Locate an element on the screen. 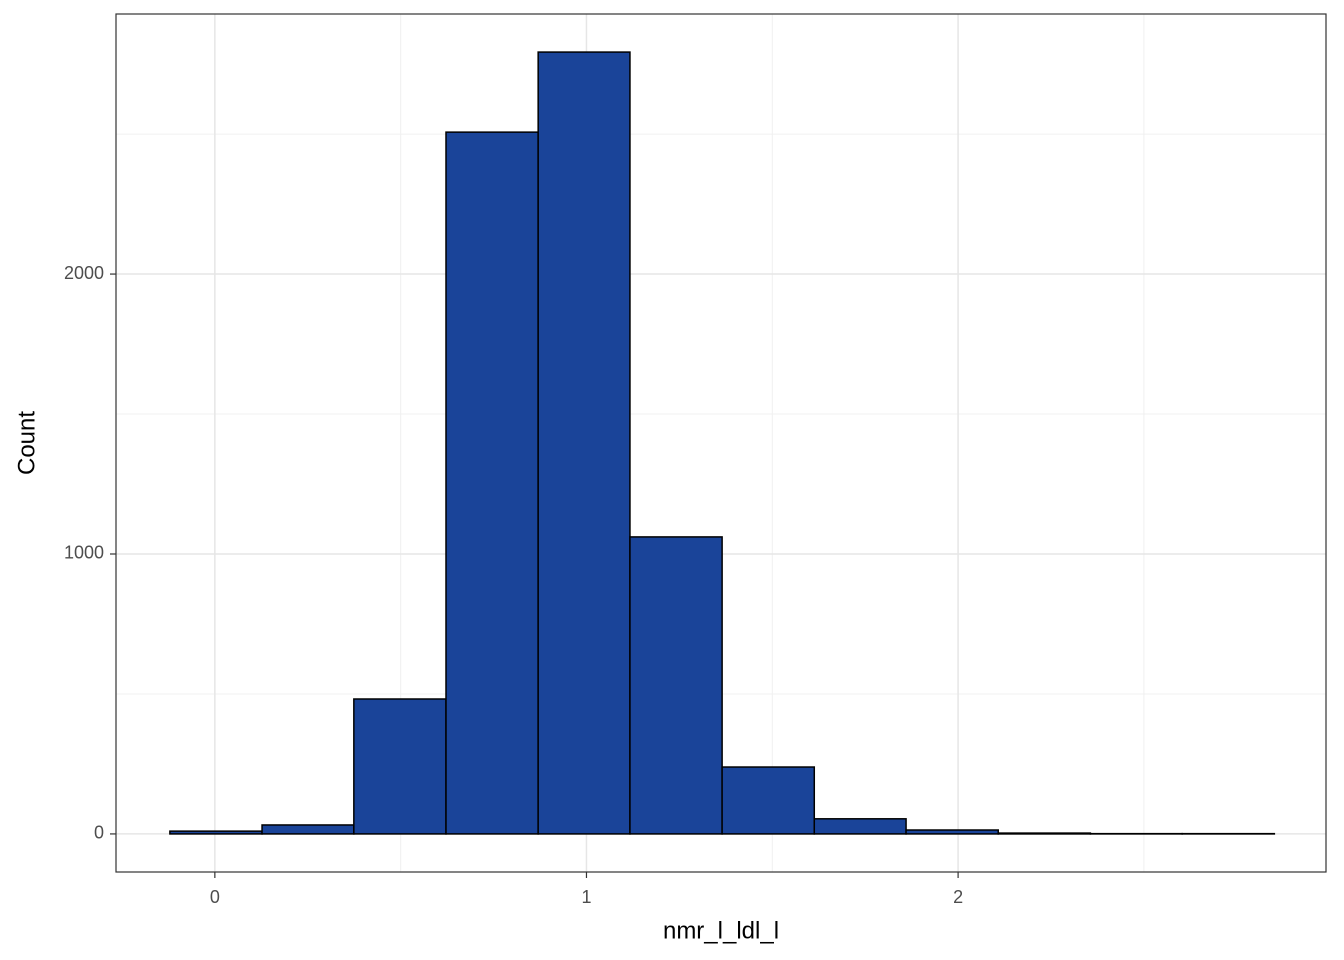  x-tick-label: 1 is located at coordinates (586, 897).